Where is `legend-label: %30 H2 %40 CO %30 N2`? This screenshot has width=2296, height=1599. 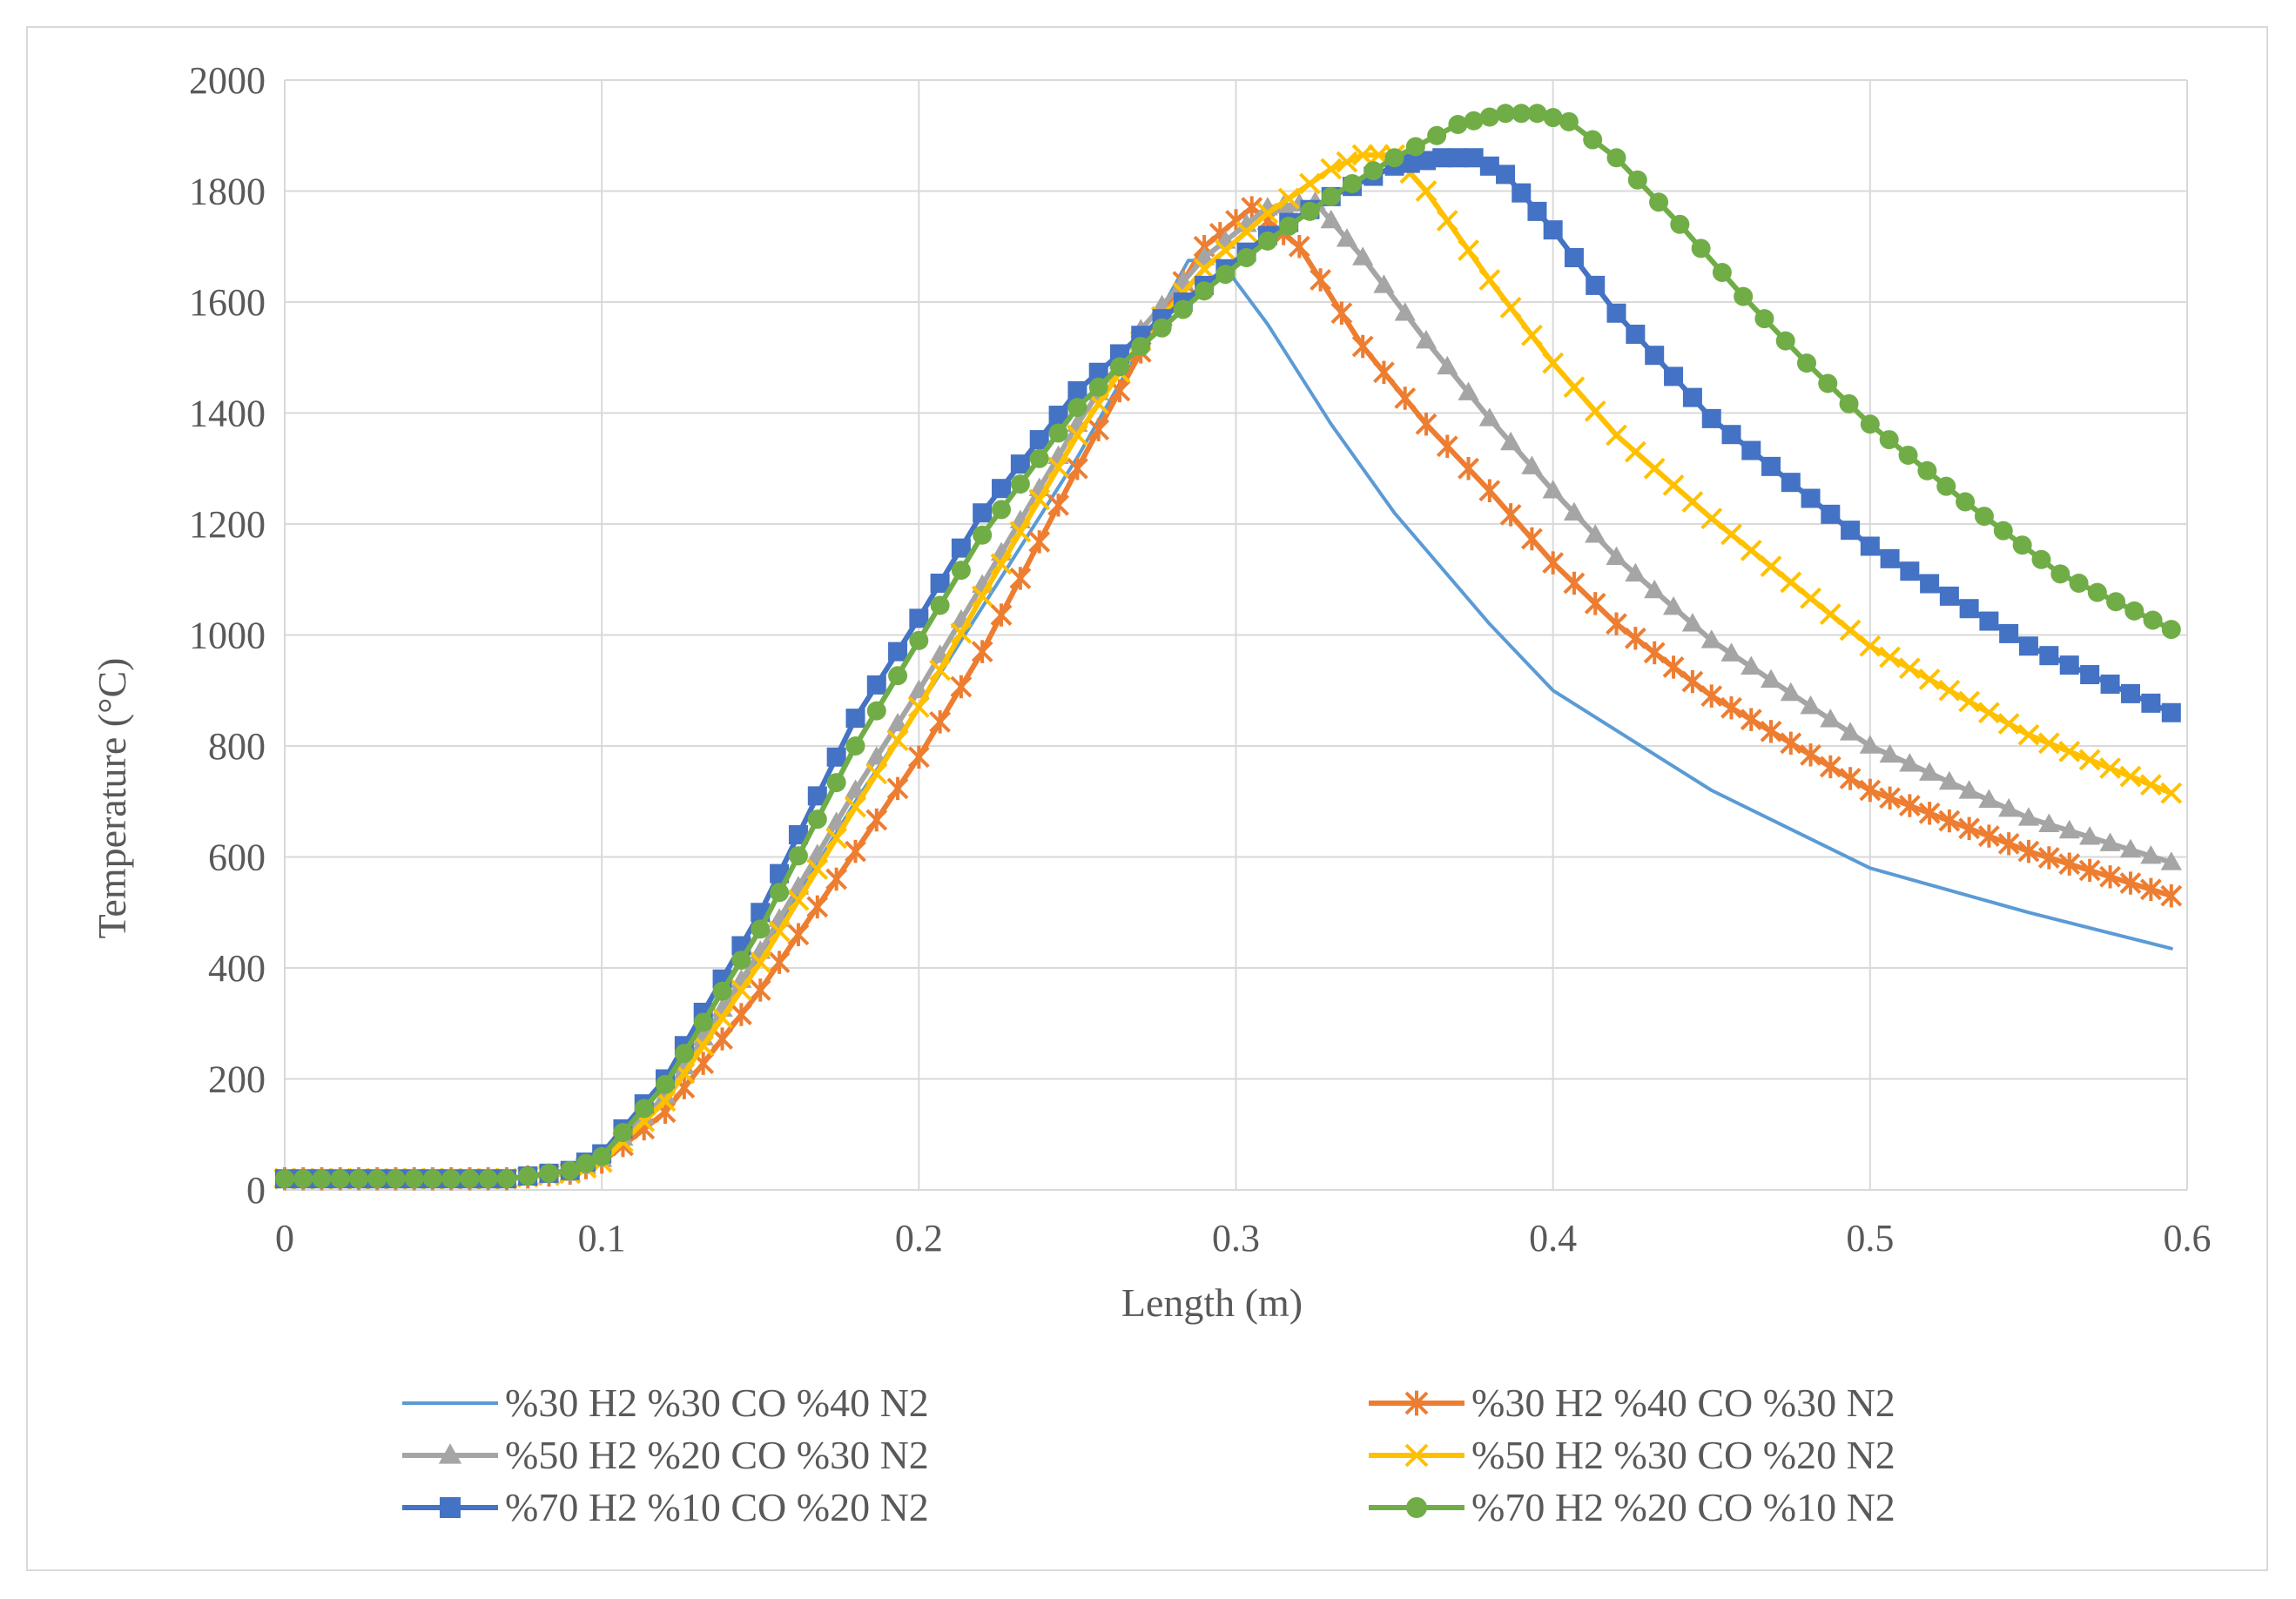 legend-label: %30 H2 %40 CO %30 N2 is located at coordinates (1683, 1403).